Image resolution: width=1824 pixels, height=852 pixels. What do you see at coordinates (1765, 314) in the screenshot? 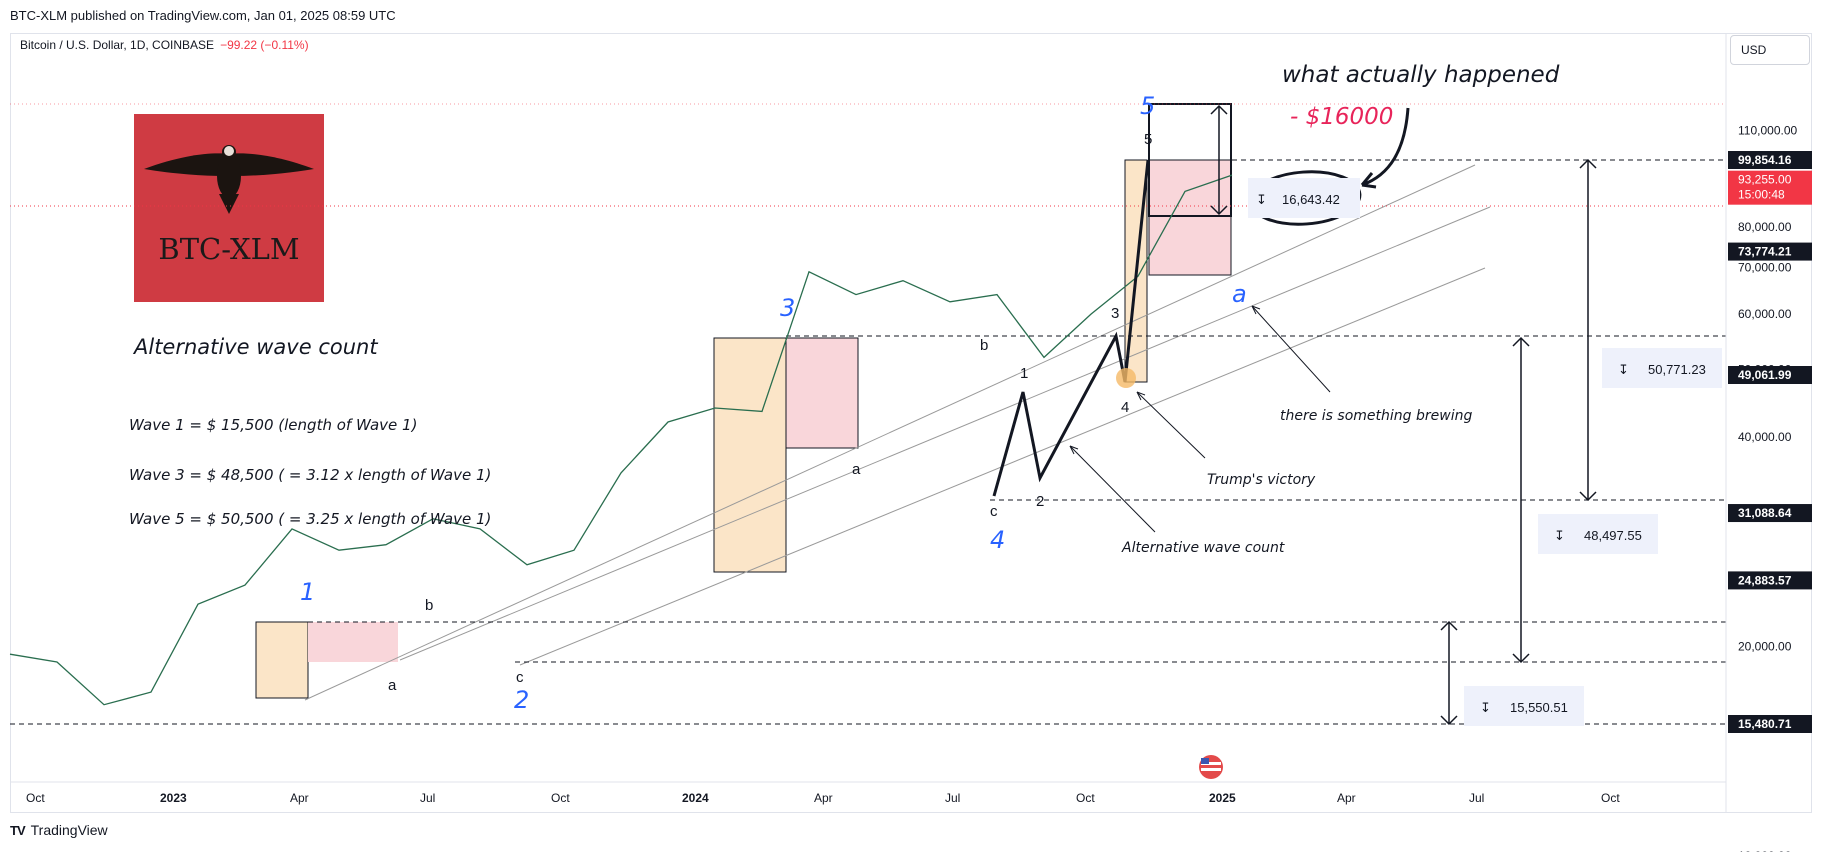
I see `price-tick: 60,000.00` at bounding box center [1765, 314].